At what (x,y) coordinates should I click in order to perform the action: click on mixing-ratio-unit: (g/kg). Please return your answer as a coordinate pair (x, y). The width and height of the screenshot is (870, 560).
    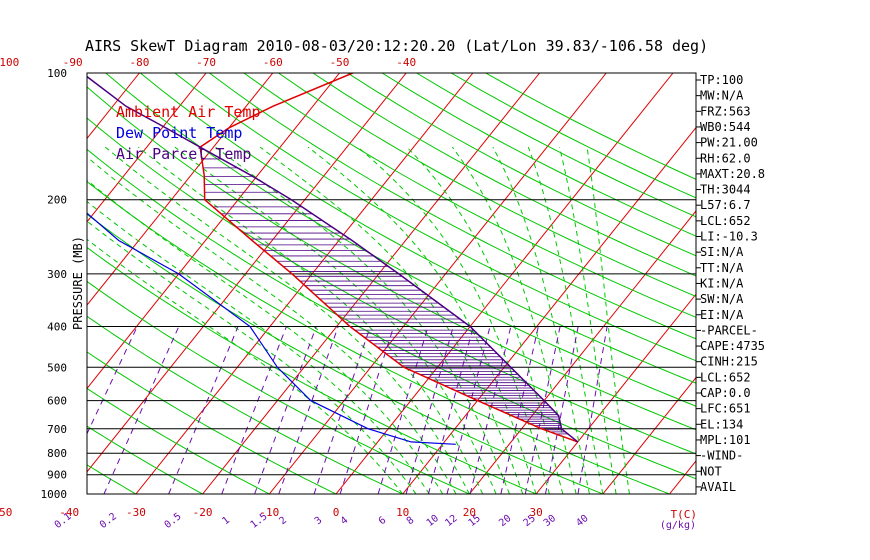
    Looking at the image, I should click on (678, 525).